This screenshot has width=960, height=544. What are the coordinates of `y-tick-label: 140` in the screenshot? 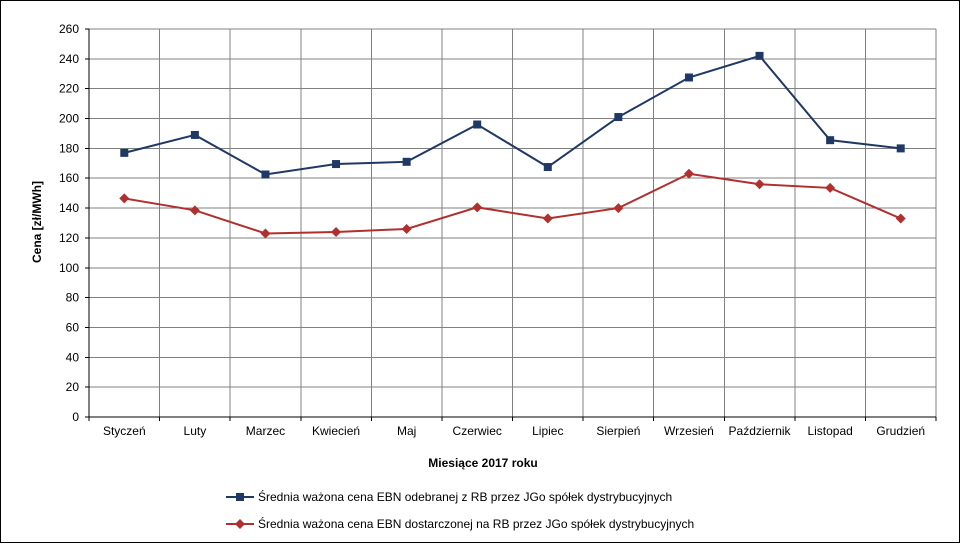 It's located at (69, 208).